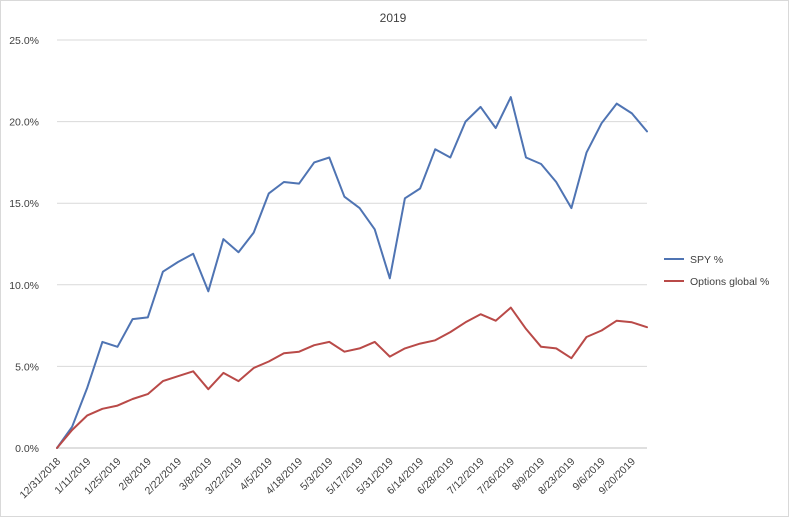 This screenshot has height=517, width=789. What do you see at coordinates (24, 41) in the screenshot?
I see `y-tick-label: 25.0%` at bounding box center [24, 41].